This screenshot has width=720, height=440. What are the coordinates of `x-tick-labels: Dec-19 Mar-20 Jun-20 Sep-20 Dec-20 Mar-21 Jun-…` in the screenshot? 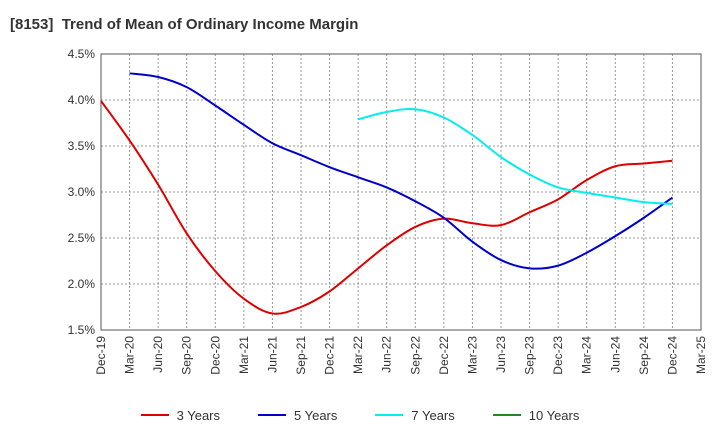 It's located at (401, 355).